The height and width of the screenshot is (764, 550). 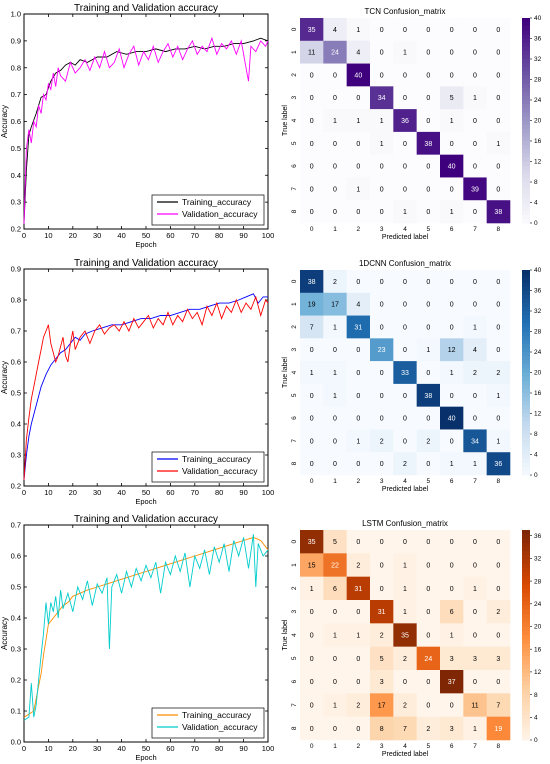 I want to click on y-tick-label: 0.5, so click(x=16, y=148).